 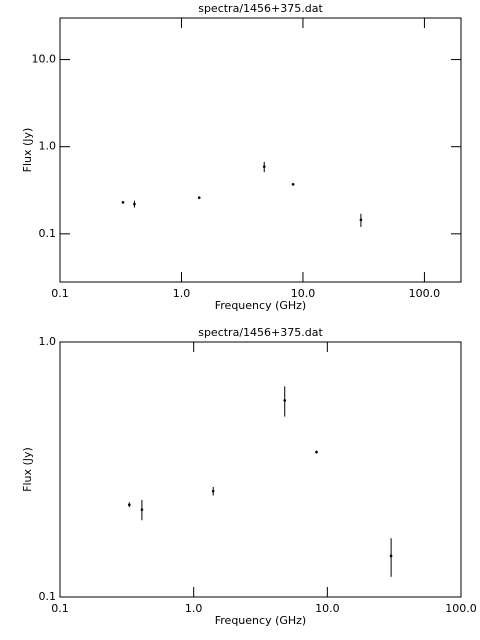 I want to click on y-tick-label: 10.0, so click(x=44, y=59).